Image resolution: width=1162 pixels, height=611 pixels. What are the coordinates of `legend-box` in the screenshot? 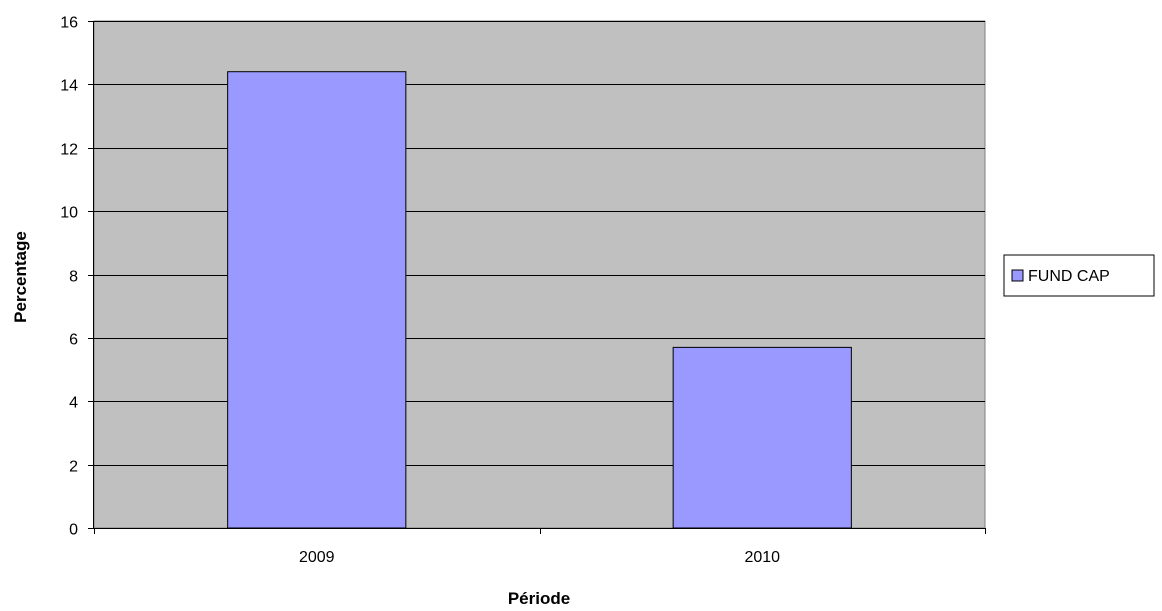 It's located at (1079, 275).